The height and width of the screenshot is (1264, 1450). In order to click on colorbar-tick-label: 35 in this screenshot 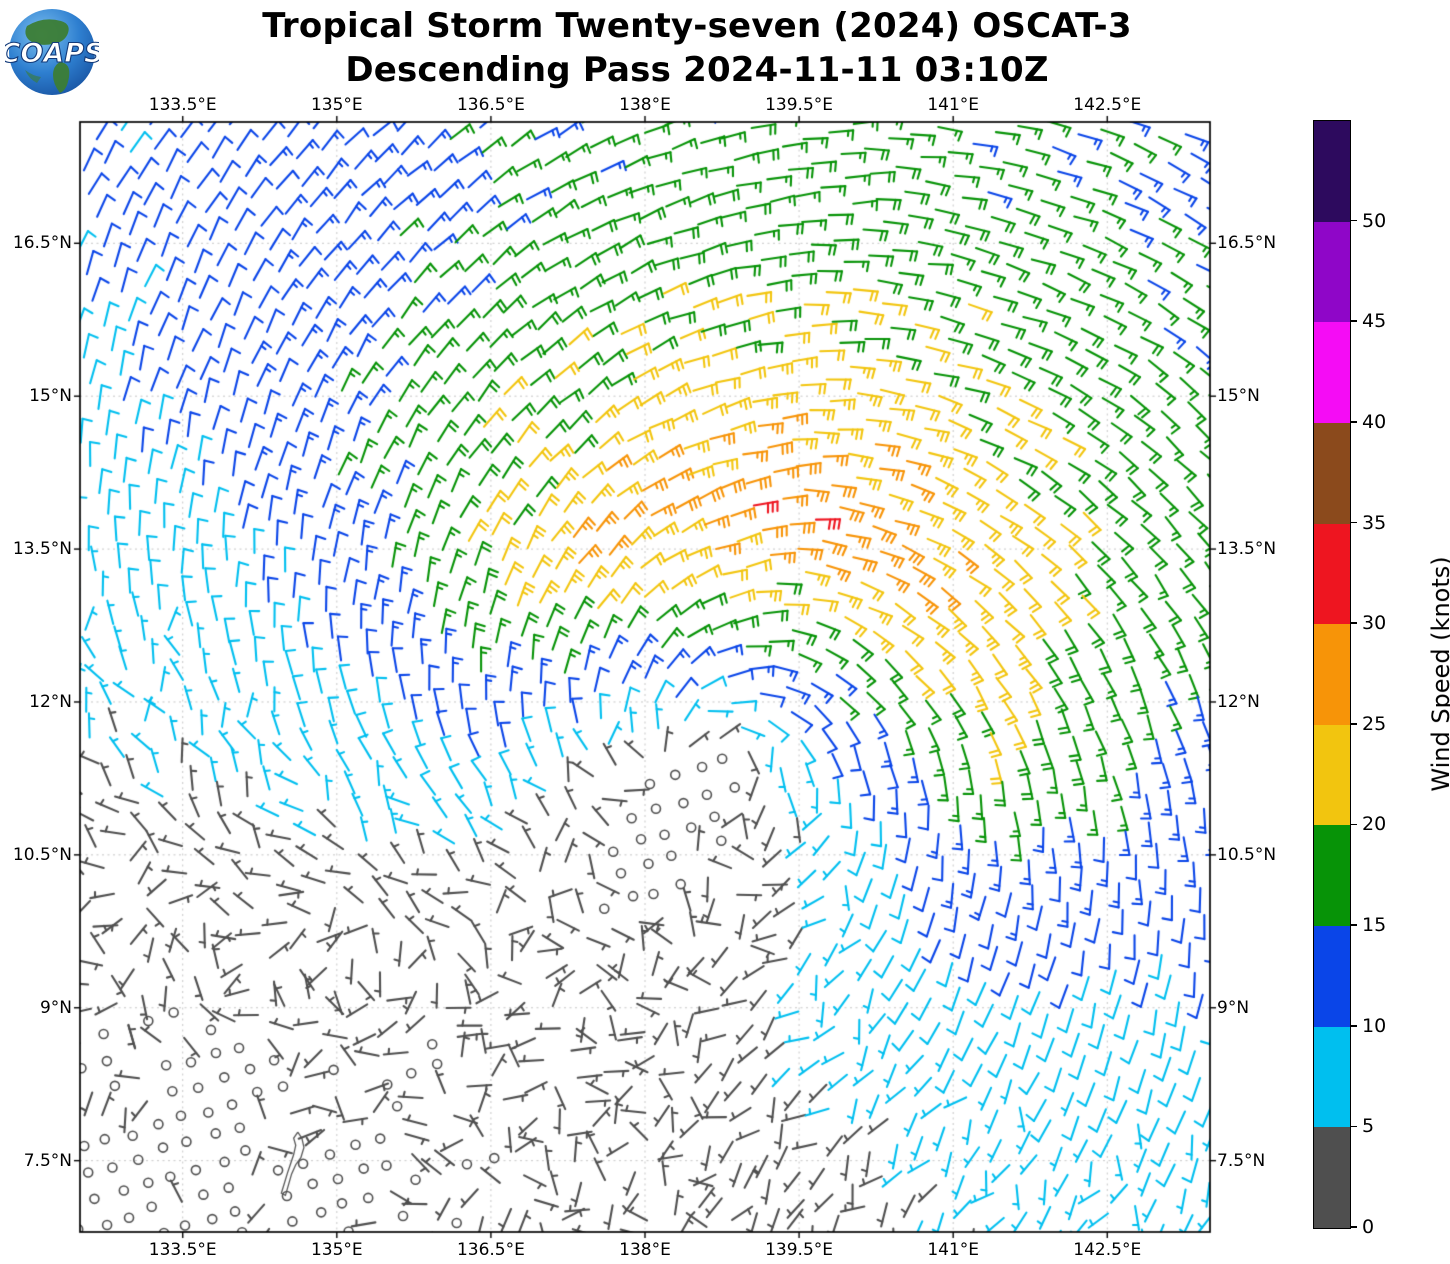, I will do `click(1374, 522)`.